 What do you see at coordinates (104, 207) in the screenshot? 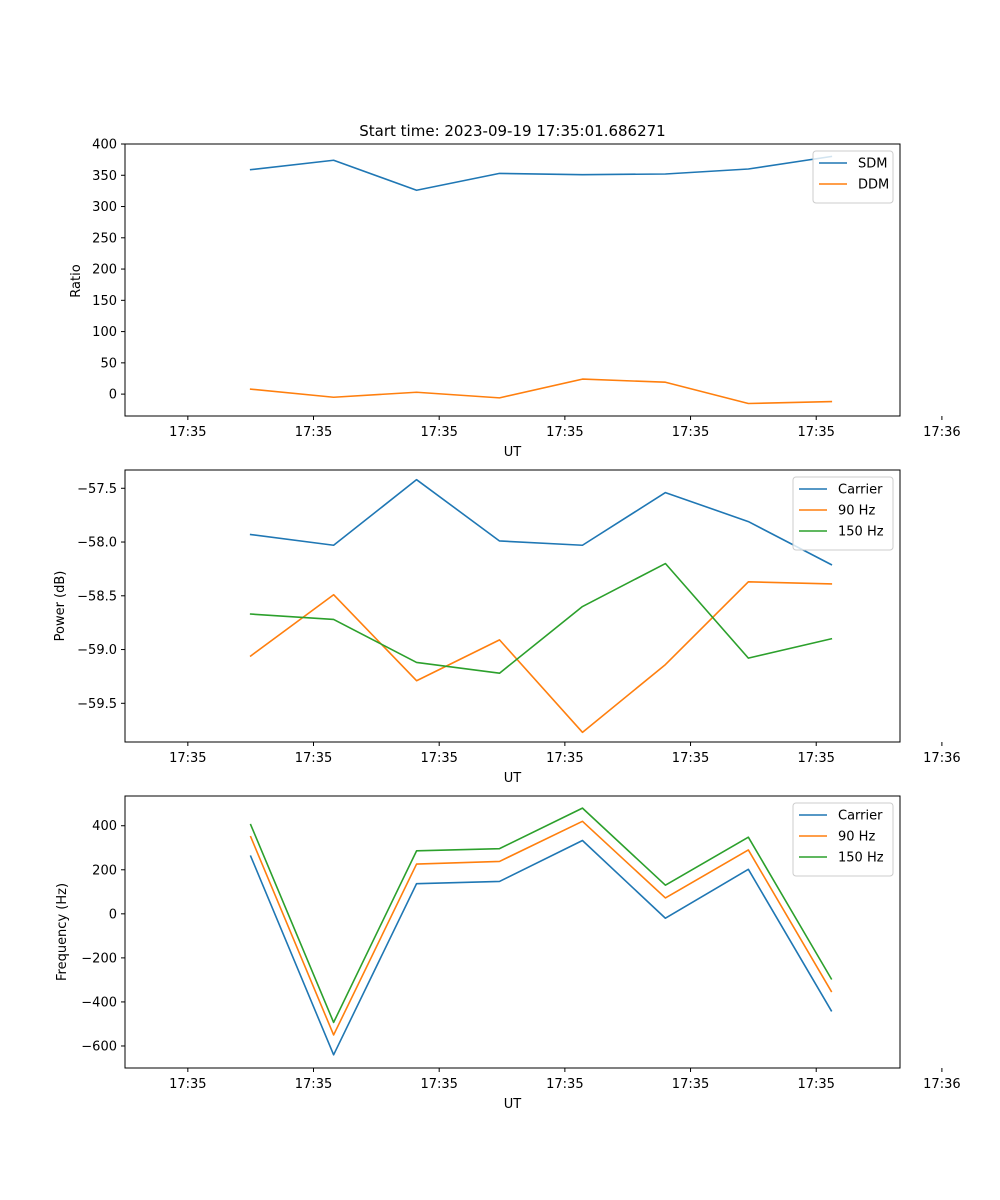
I see `y-tick-label: 300` at bounding box center [104, 207].